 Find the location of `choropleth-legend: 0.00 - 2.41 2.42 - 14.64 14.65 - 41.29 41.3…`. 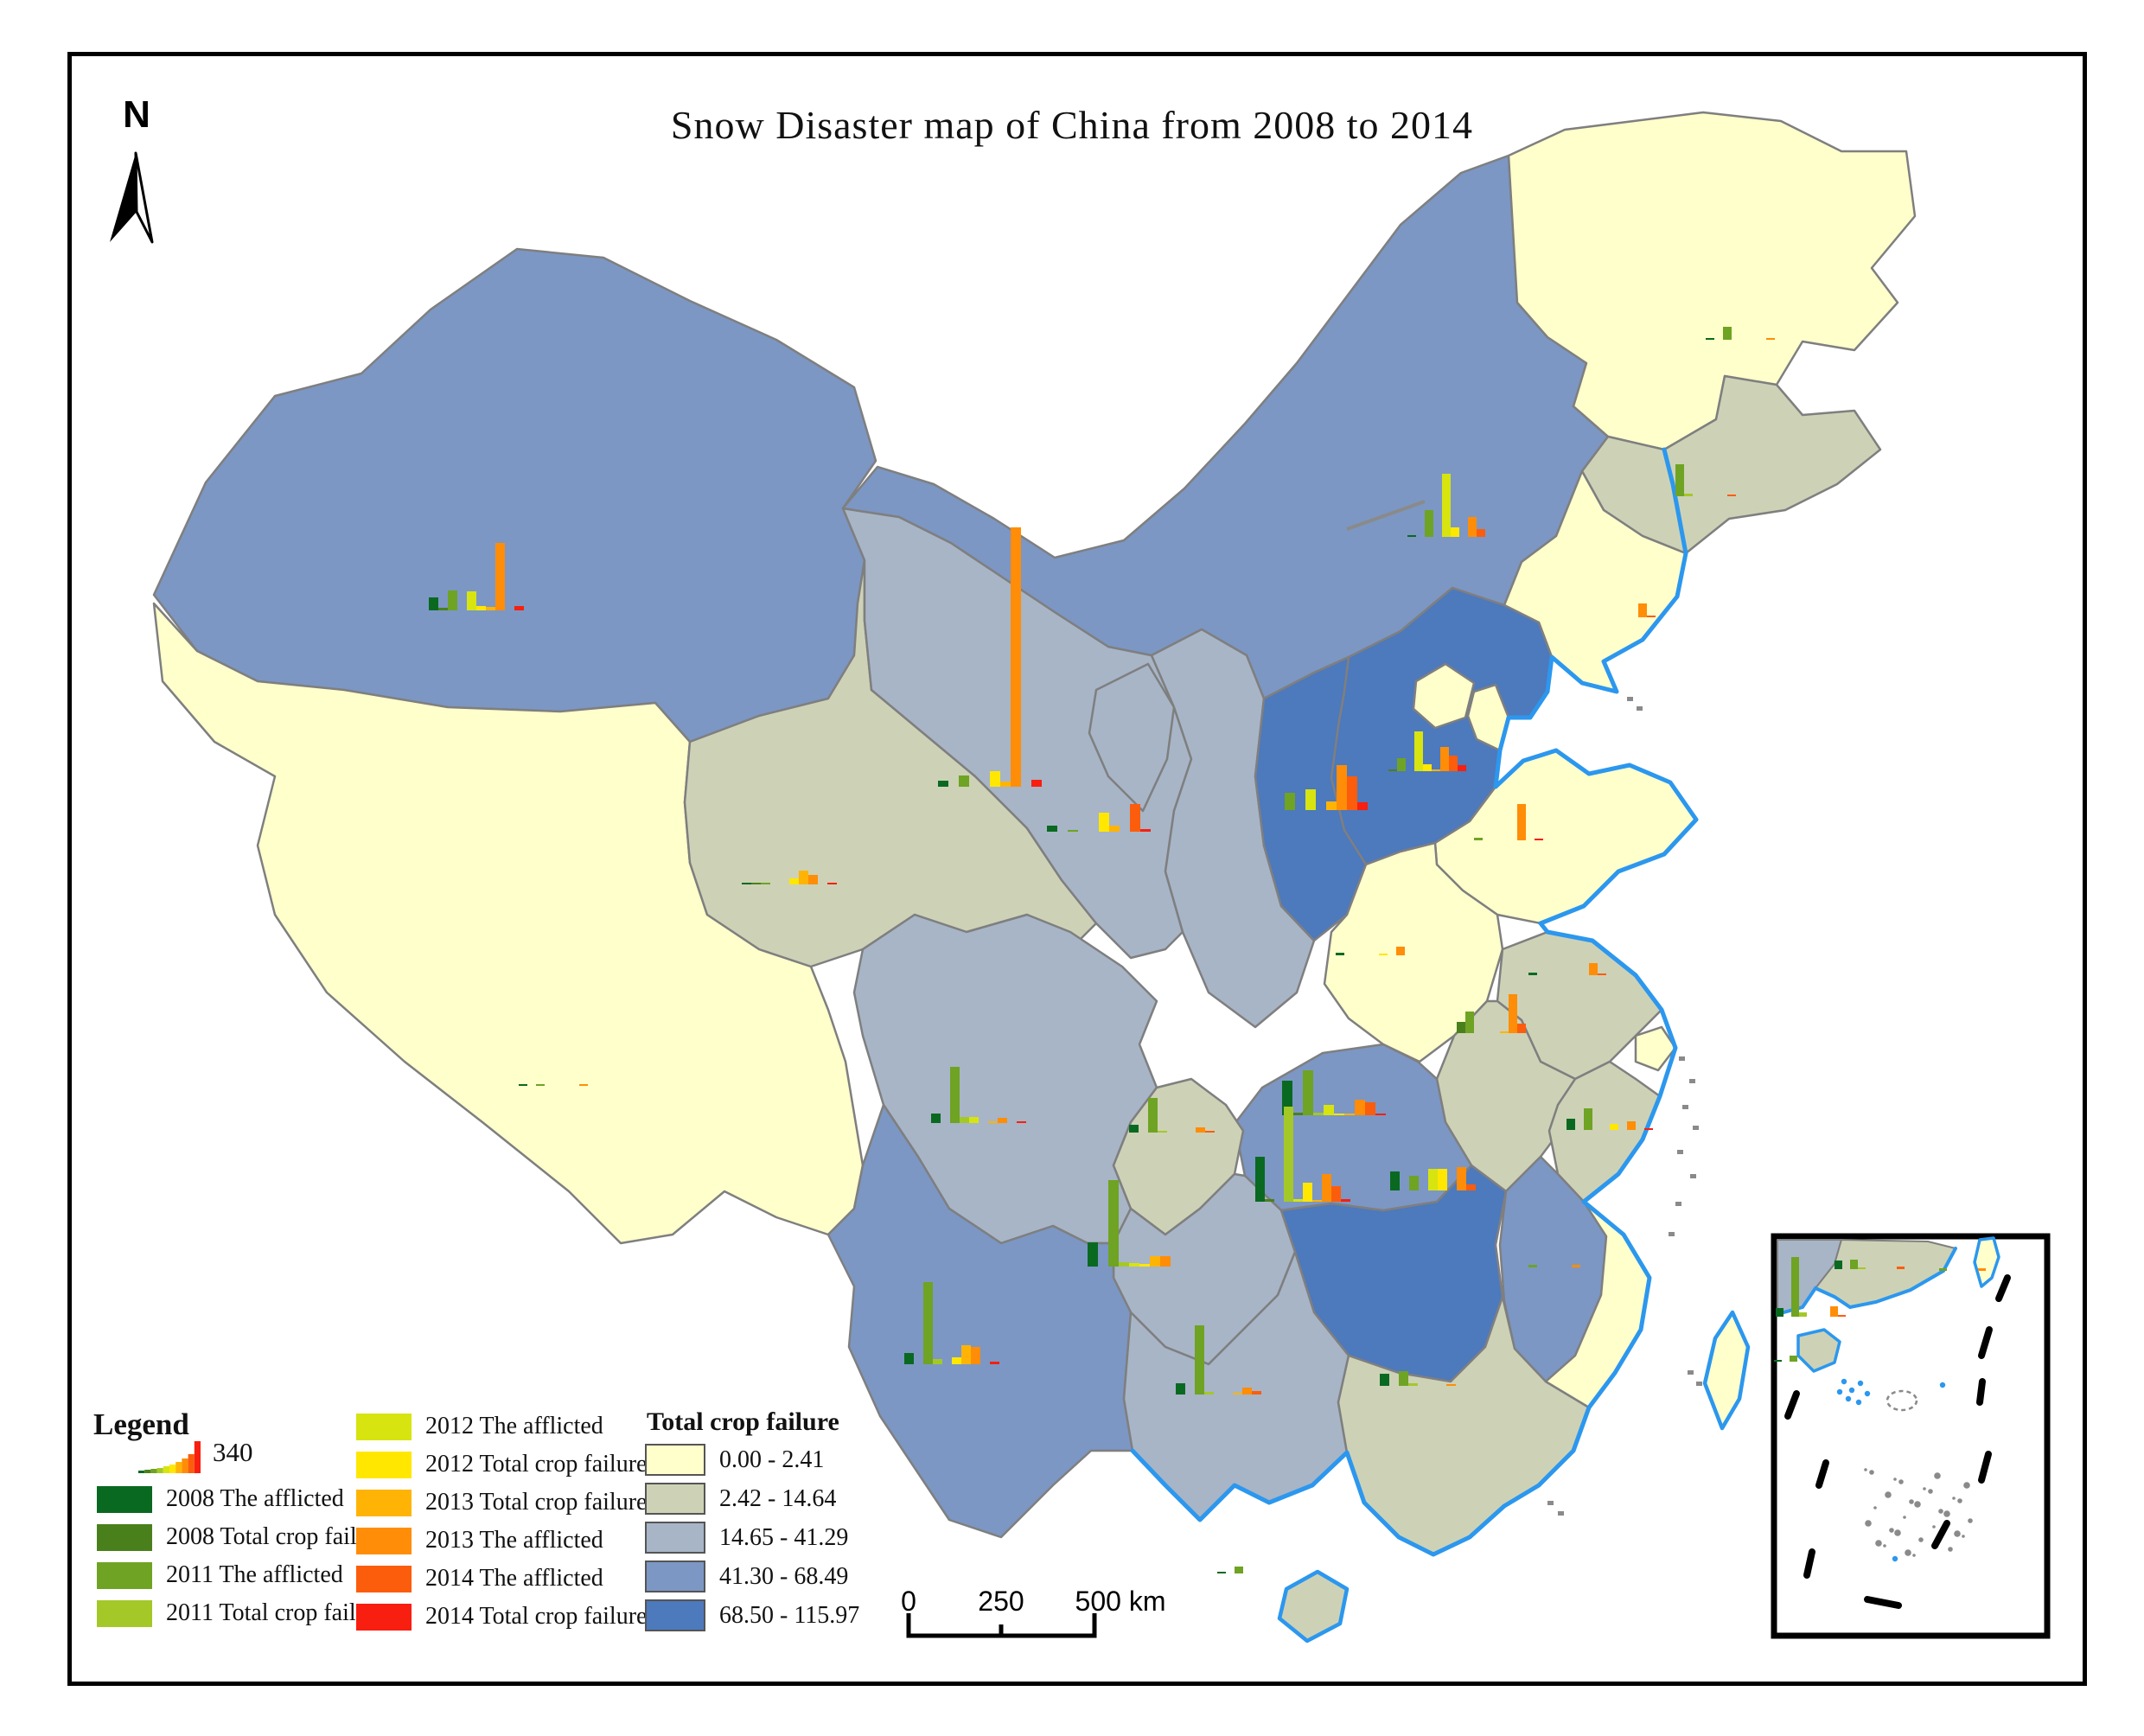

choropleth-legend: 0.00 - 2.41 2.42 - 14.64 14.65 - 41.29 41.3… is located at coordinates (752, 1537).